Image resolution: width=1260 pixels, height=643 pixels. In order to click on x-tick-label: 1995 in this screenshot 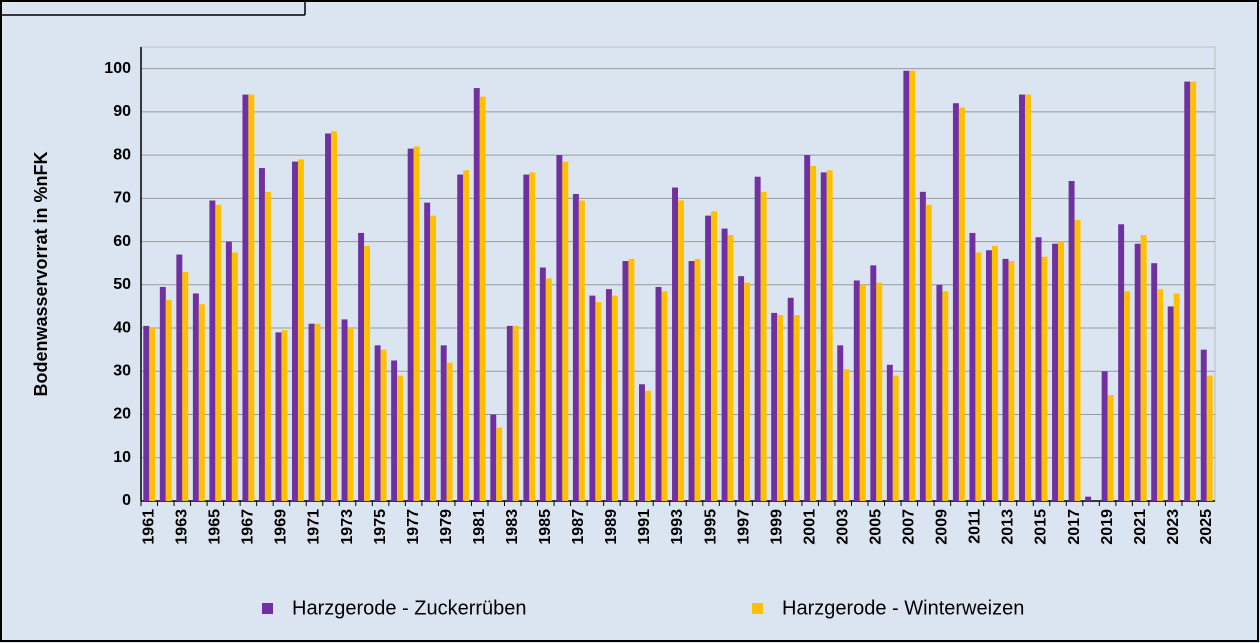, I will do `click(710, 527)`.